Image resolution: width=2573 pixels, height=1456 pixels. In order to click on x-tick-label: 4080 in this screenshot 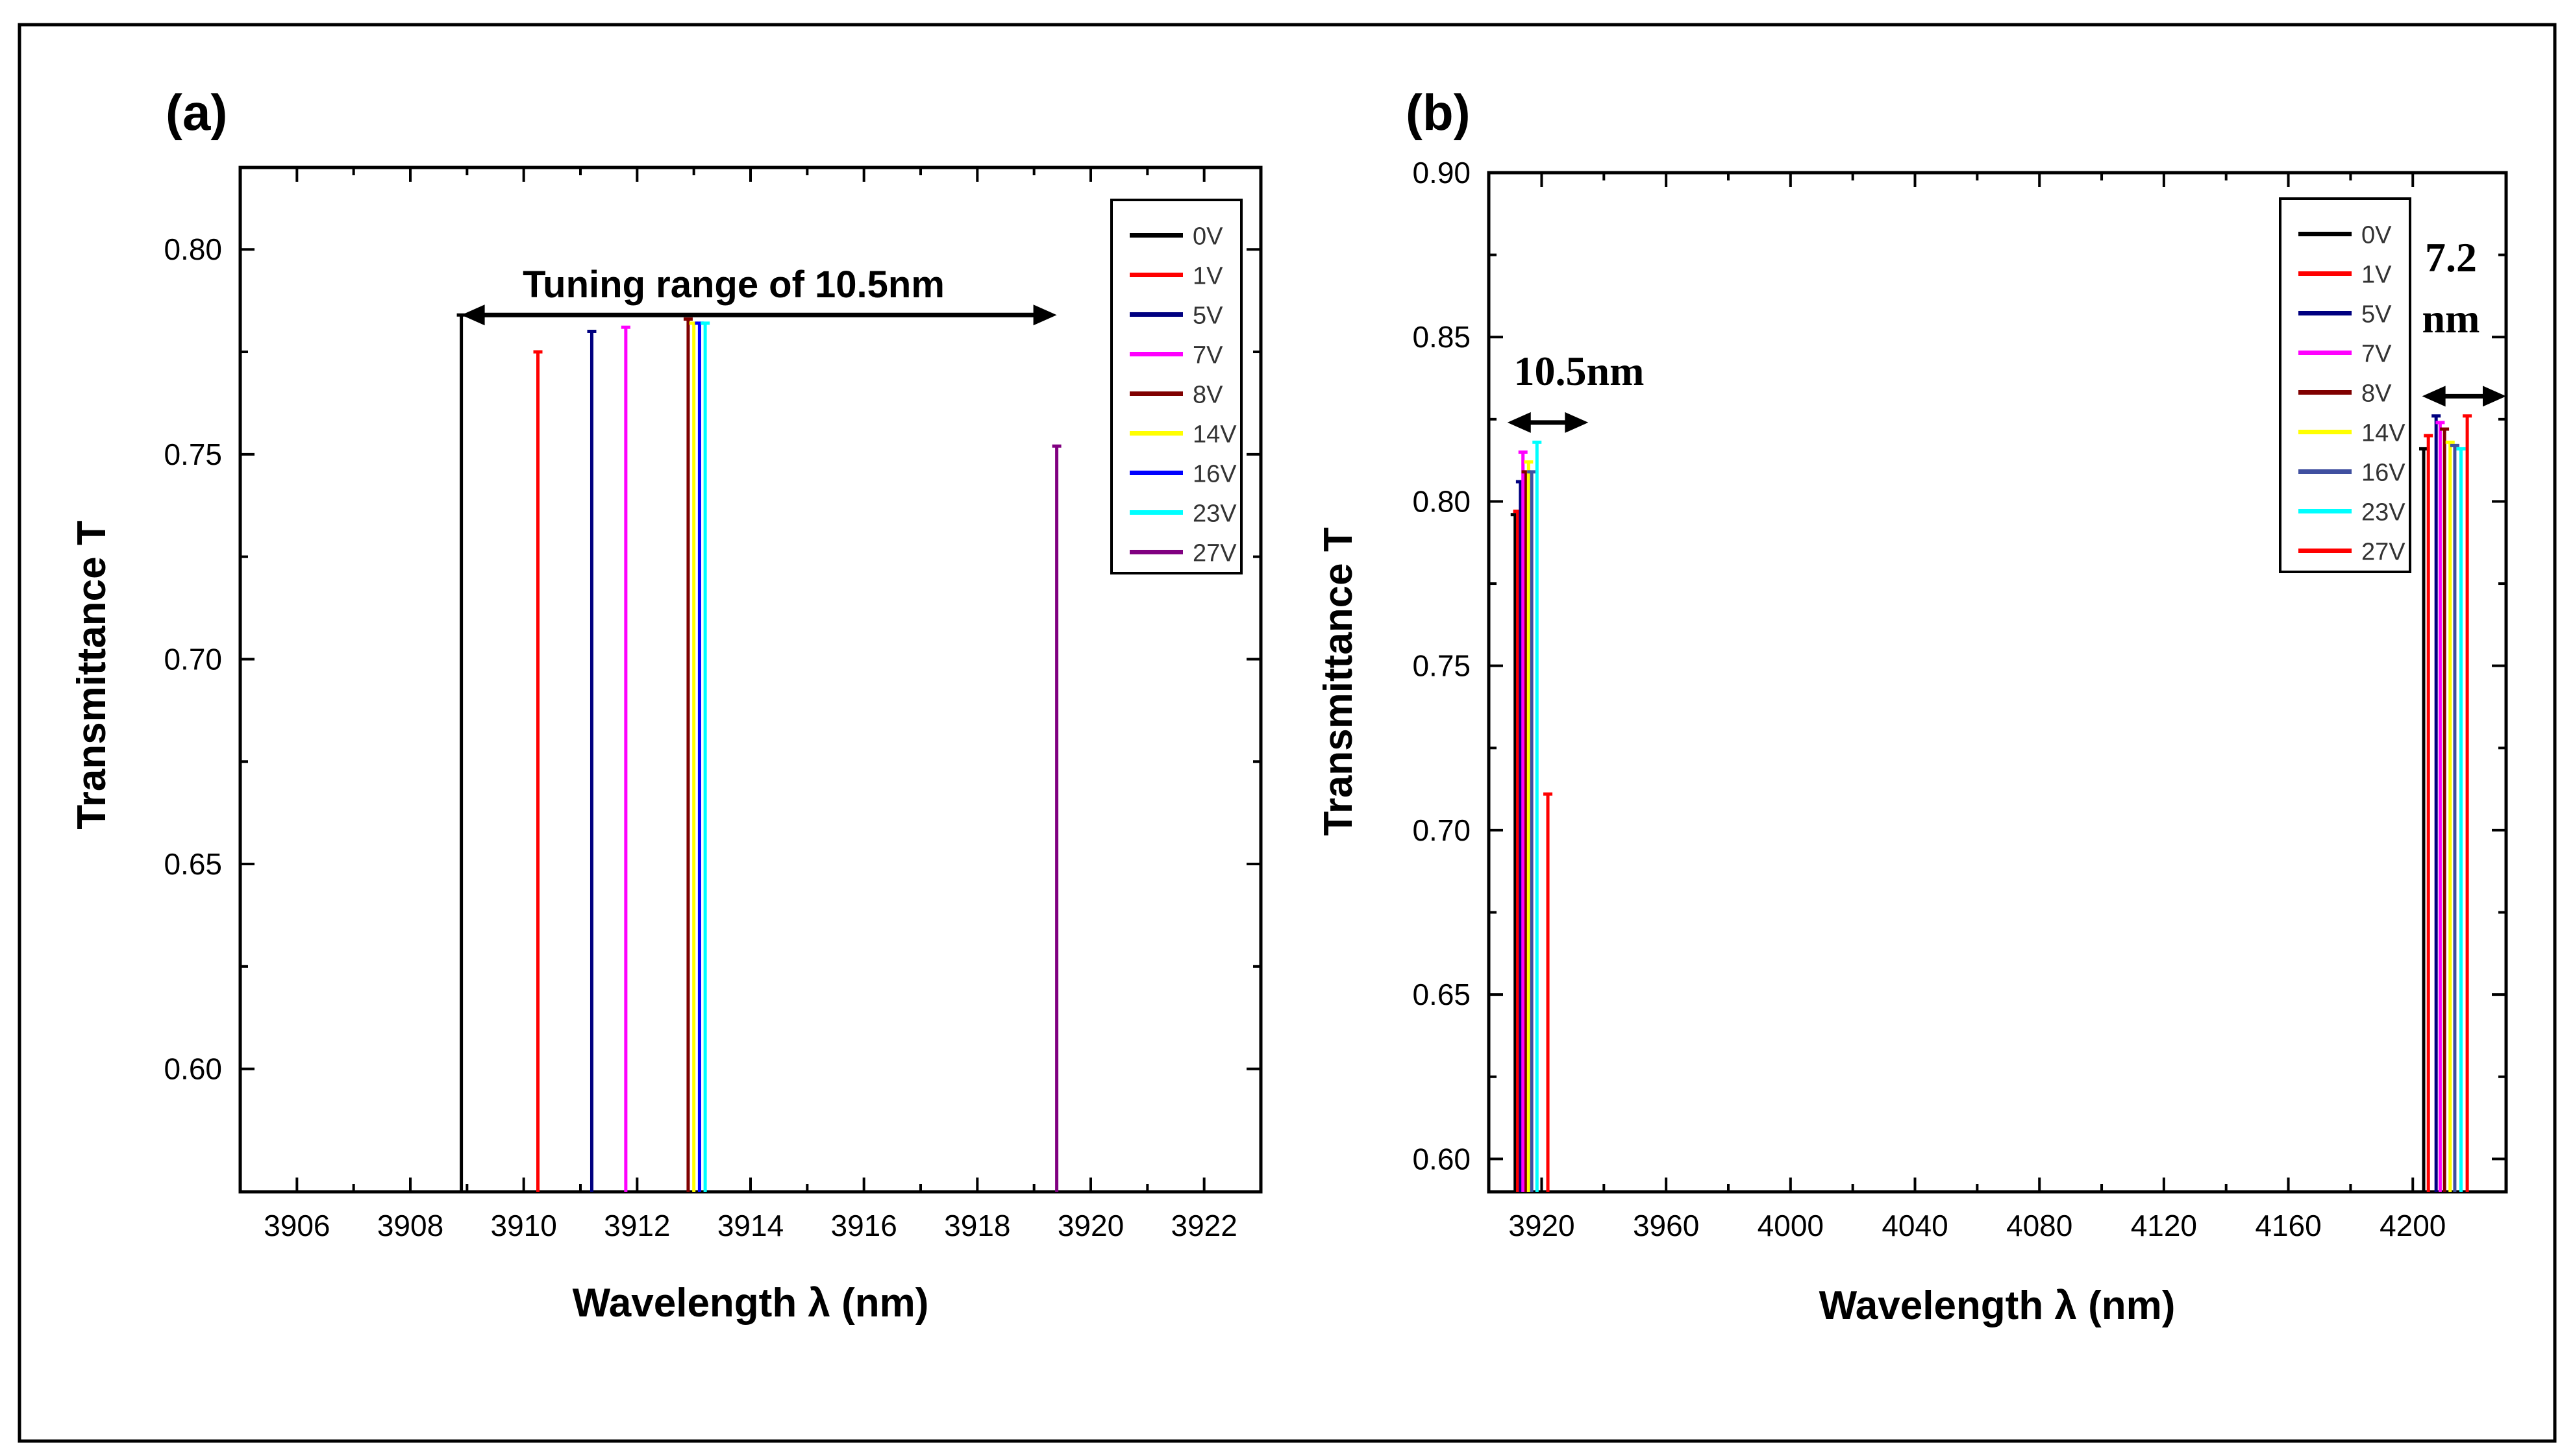, I will do `click(2039, 1225)`.